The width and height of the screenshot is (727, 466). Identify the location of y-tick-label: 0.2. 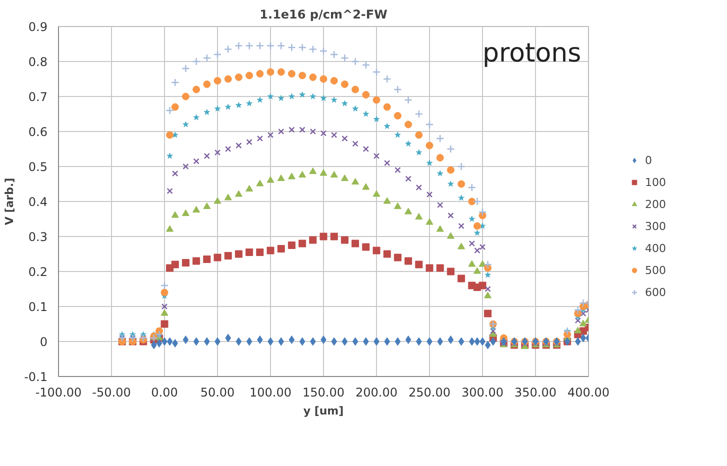
(38, 272).